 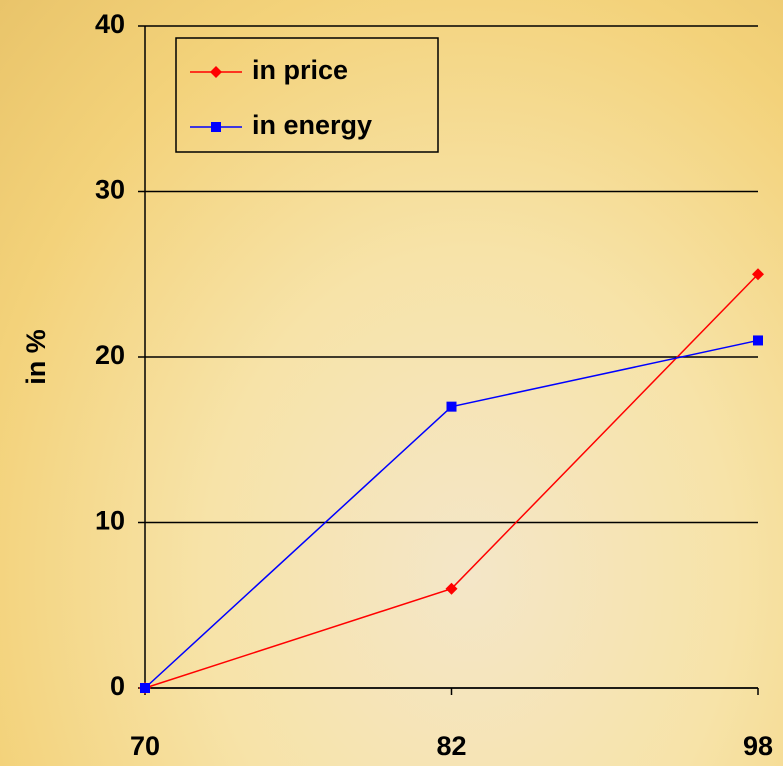 What do you see at coordinates (110, 24) in the screenshot?
I see `y-tick-label: 40` at bounding box center [110, 24].